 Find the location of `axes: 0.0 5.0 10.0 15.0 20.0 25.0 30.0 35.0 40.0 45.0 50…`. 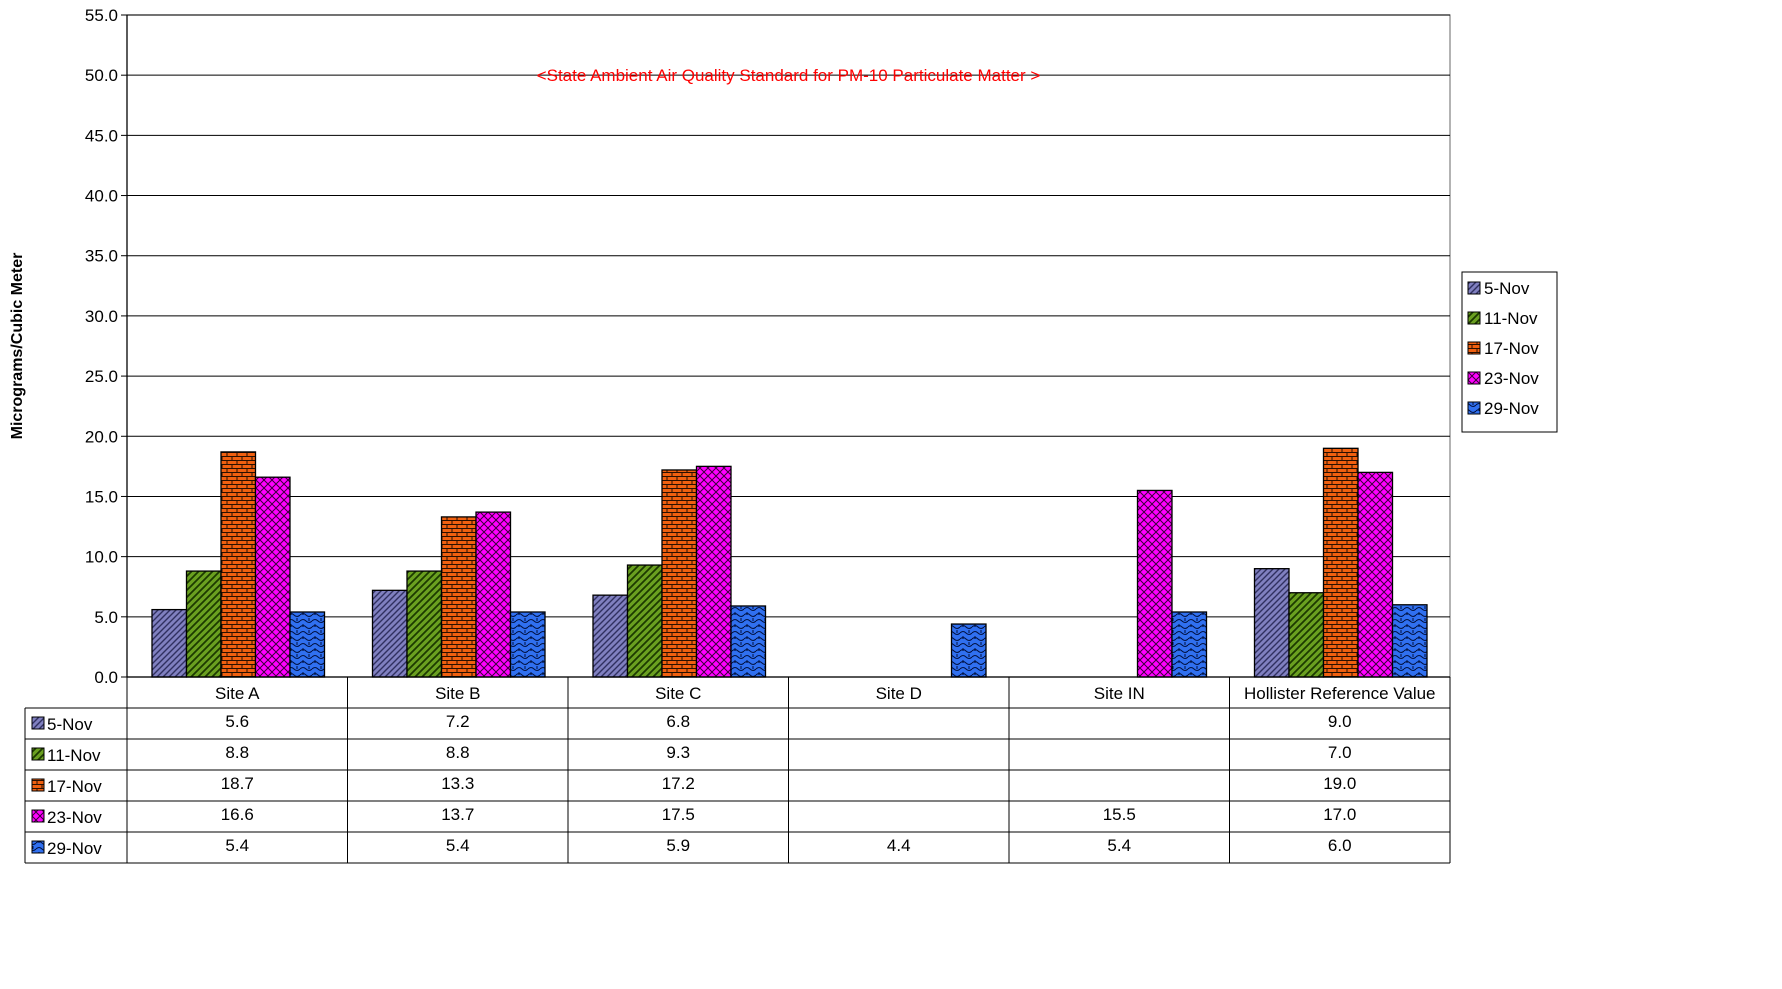

axes: 0.0 5.0 10.0 15.0 20.0 25.0 30.0 35.0 40.0 45.0 50… is located at coordinates (68, 346).